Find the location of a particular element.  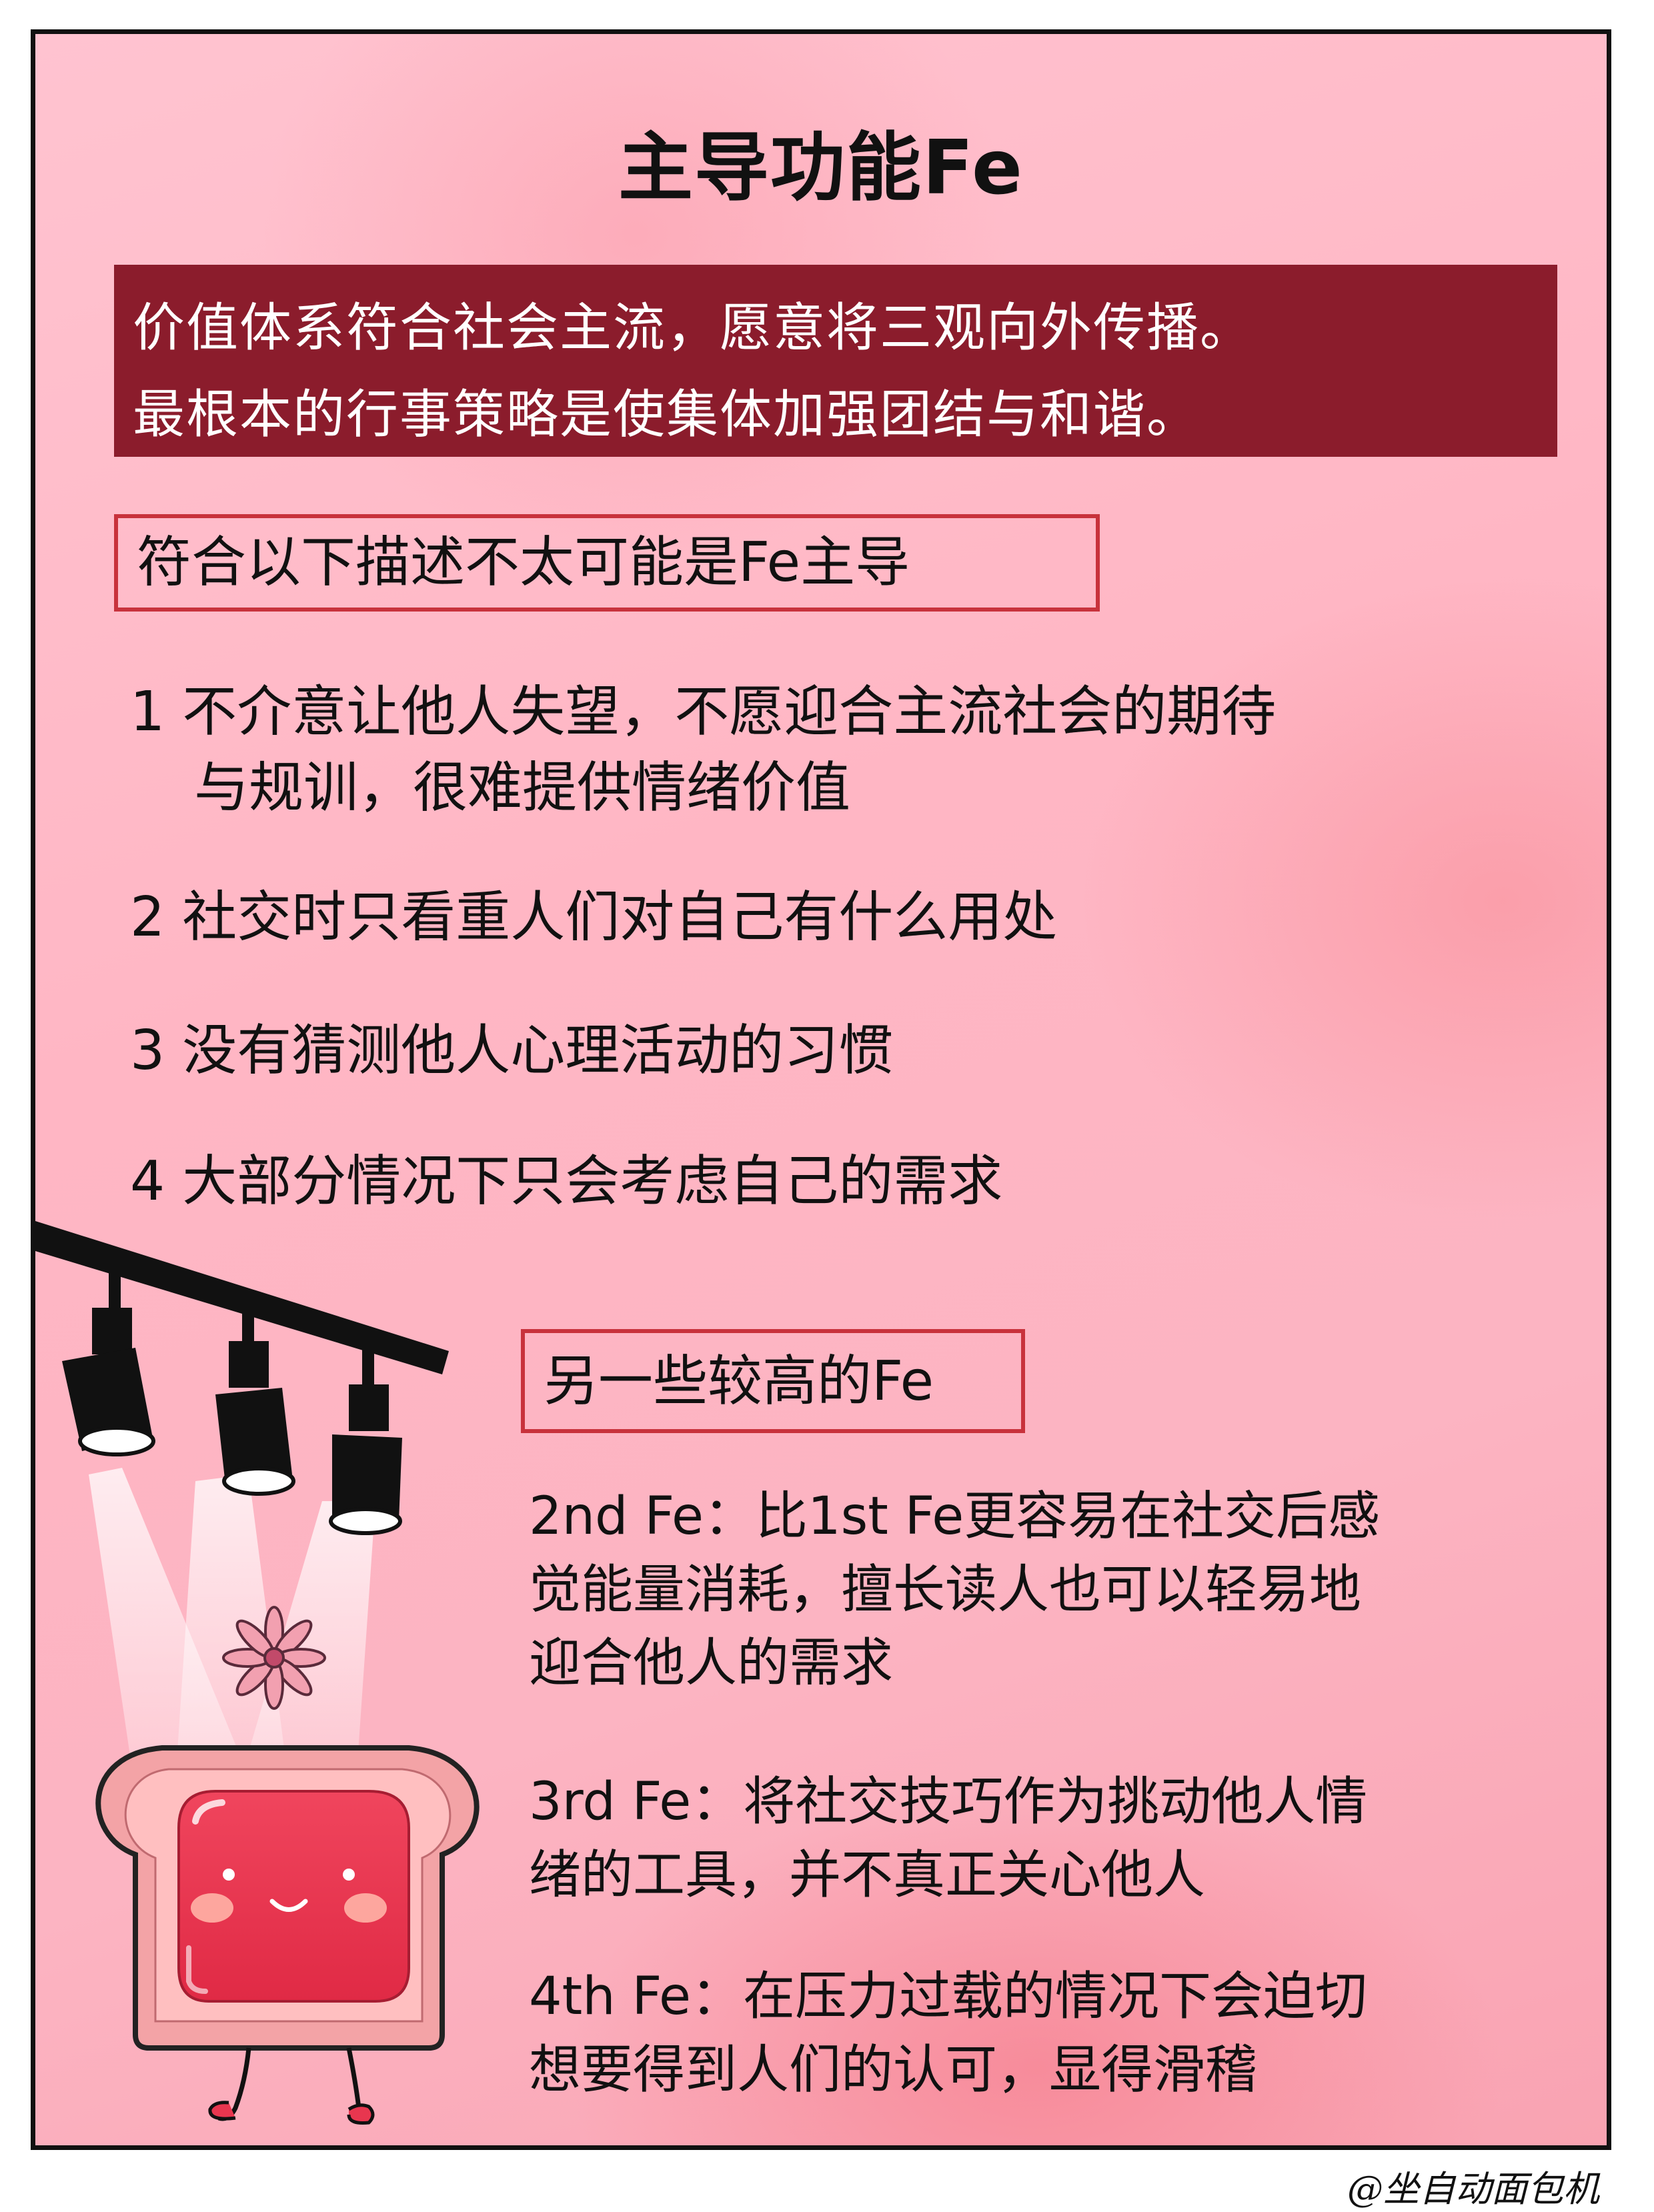

fe-entry-line: 想要得到人们的认可，显得滑稽 is located at coordinates (894, 2070).